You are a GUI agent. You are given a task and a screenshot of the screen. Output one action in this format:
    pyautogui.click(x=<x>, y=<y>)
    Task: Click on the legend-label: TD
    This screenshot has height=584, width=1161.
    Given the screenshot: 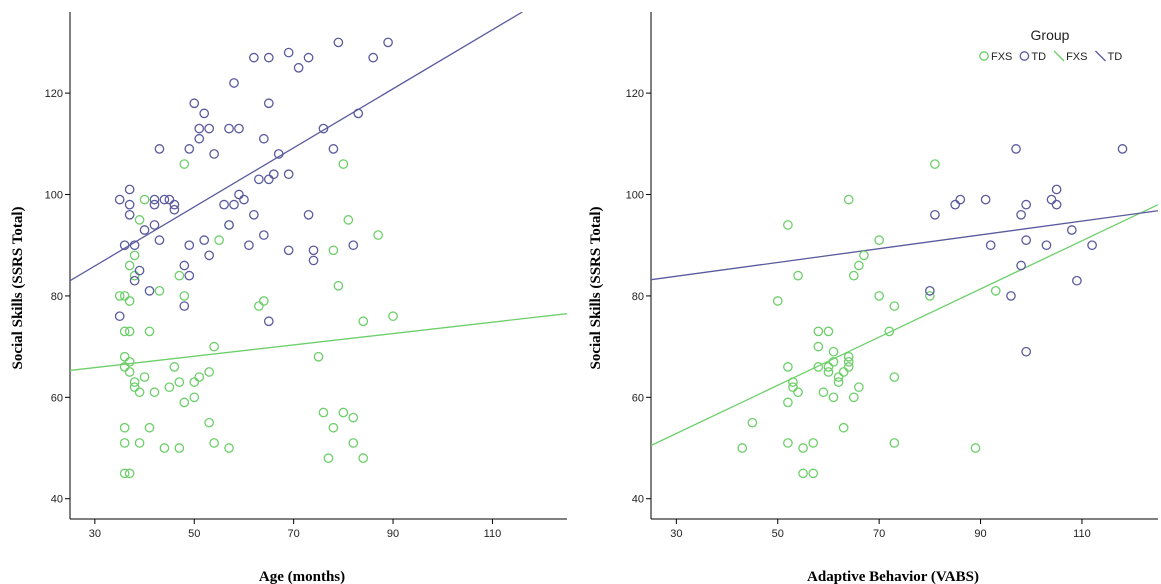 What is the action you would take?
    pyautogui.click(x=1038, y=57)
    